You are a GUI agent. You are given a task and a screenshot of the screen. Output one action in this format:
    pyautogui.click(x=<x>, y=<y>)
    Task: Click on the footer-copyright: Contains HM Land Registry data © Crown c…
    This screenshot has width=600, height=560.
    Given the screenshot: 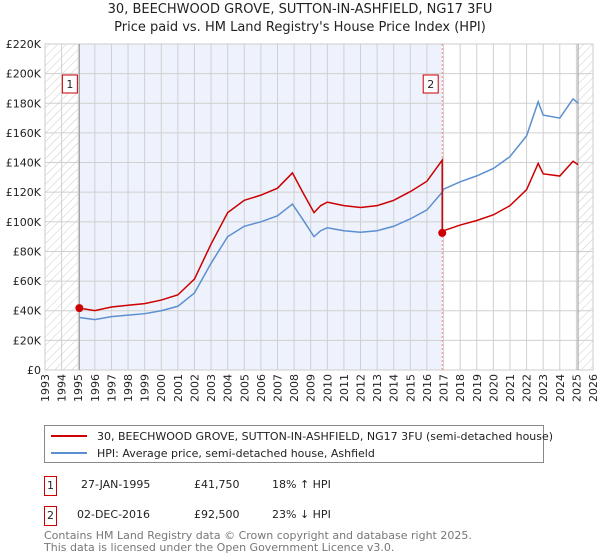 What is the action you would take?
    pyautogui.click(x=258, y=535)
    